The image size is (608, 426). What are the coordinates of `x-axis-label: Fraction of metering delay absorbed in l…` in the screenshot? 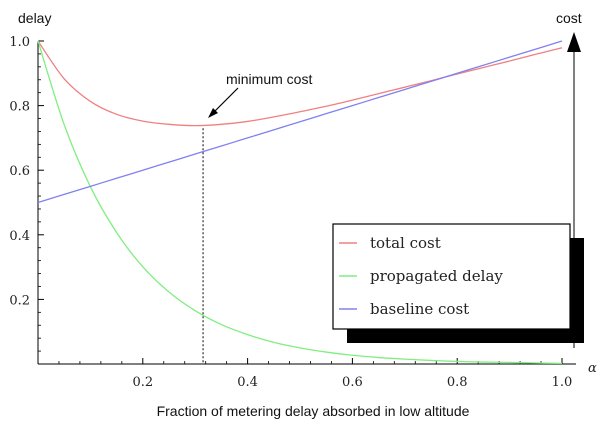 It's located at (313, 411).